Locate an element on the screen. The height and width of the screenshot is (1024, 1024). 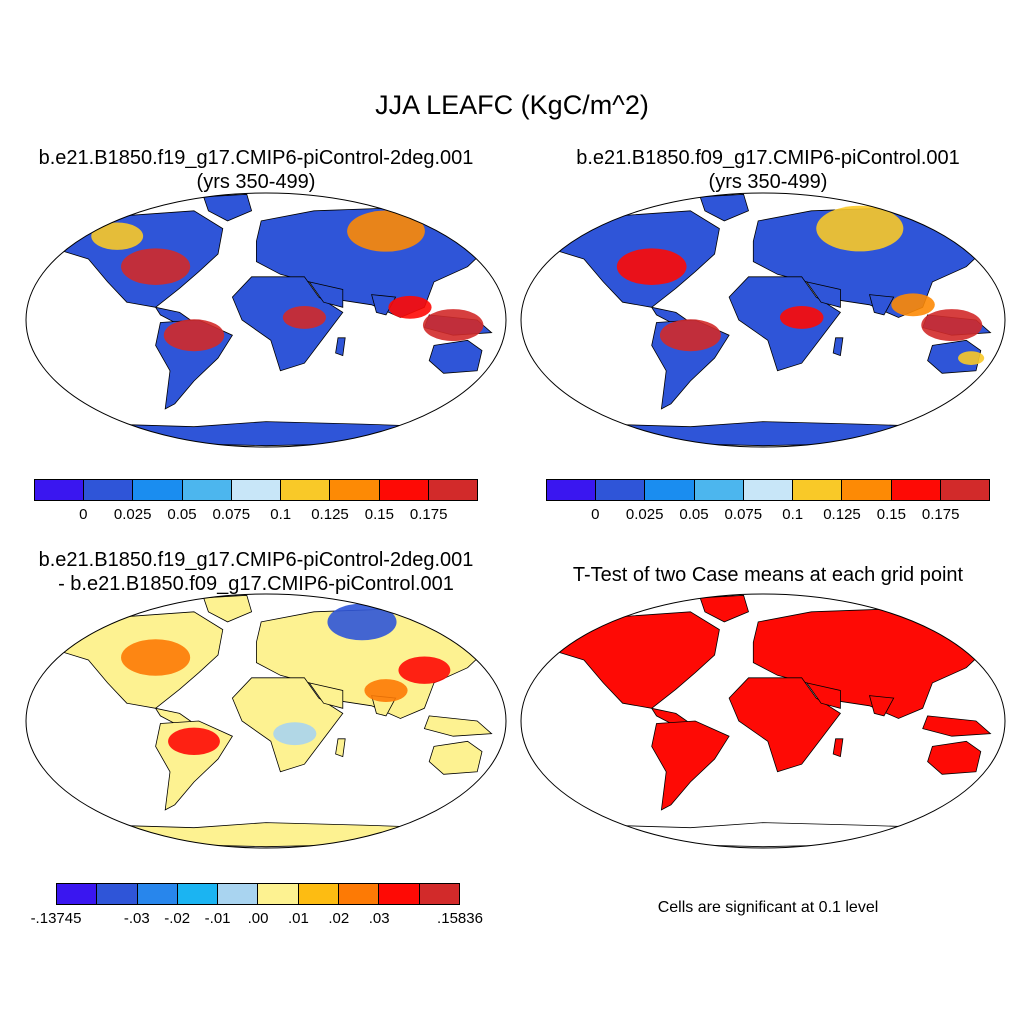
colorbar-tick-label: 0.1 is located at coordinates (281, 514).